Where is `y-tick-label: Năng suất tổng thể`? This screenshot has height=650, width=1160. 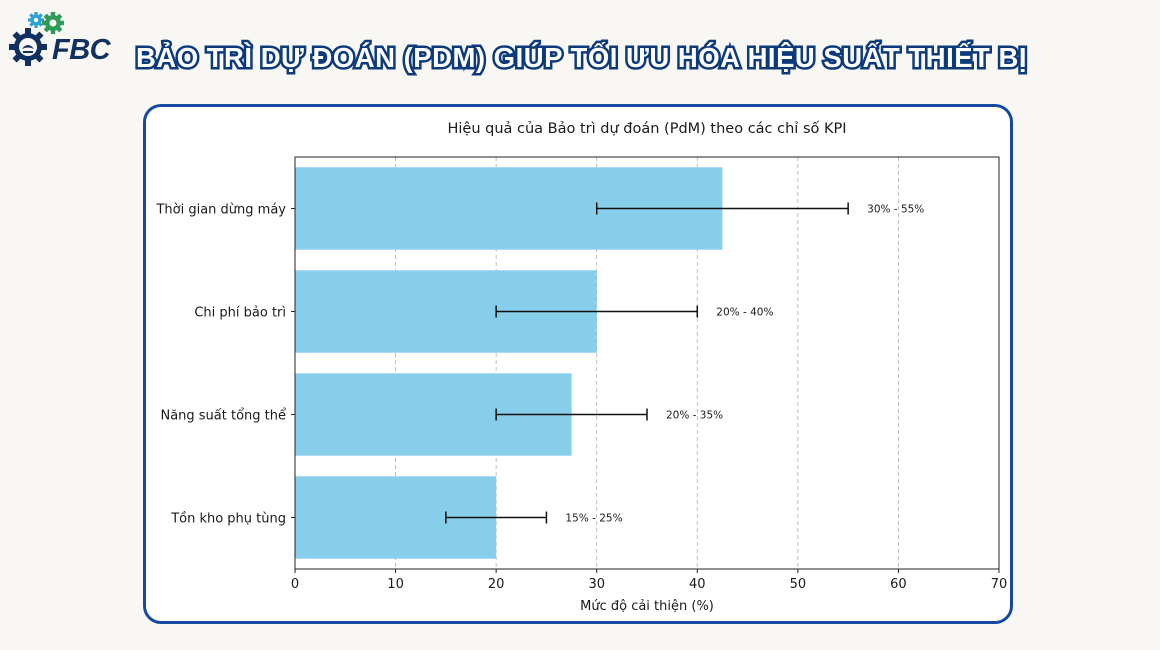
y-tick-label: Năng suất tổng thể is located at coordinates (223, 416).